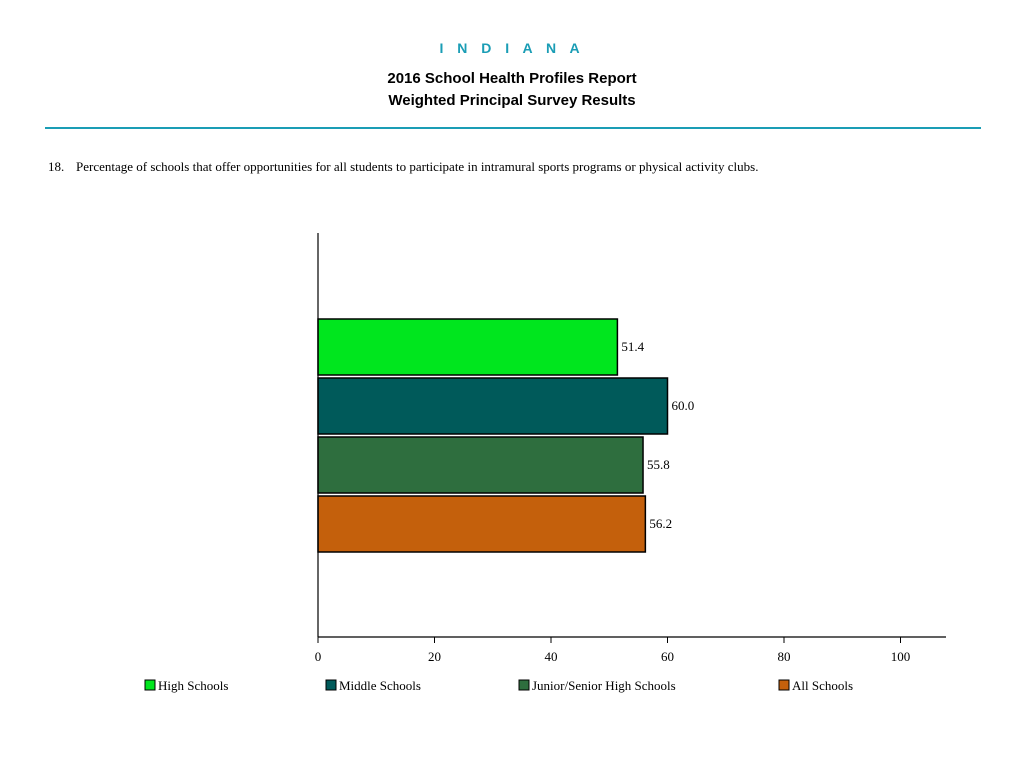 The image size is (1024, 768). I want to click on x-tick-label-4: 80, so click(784, 656).